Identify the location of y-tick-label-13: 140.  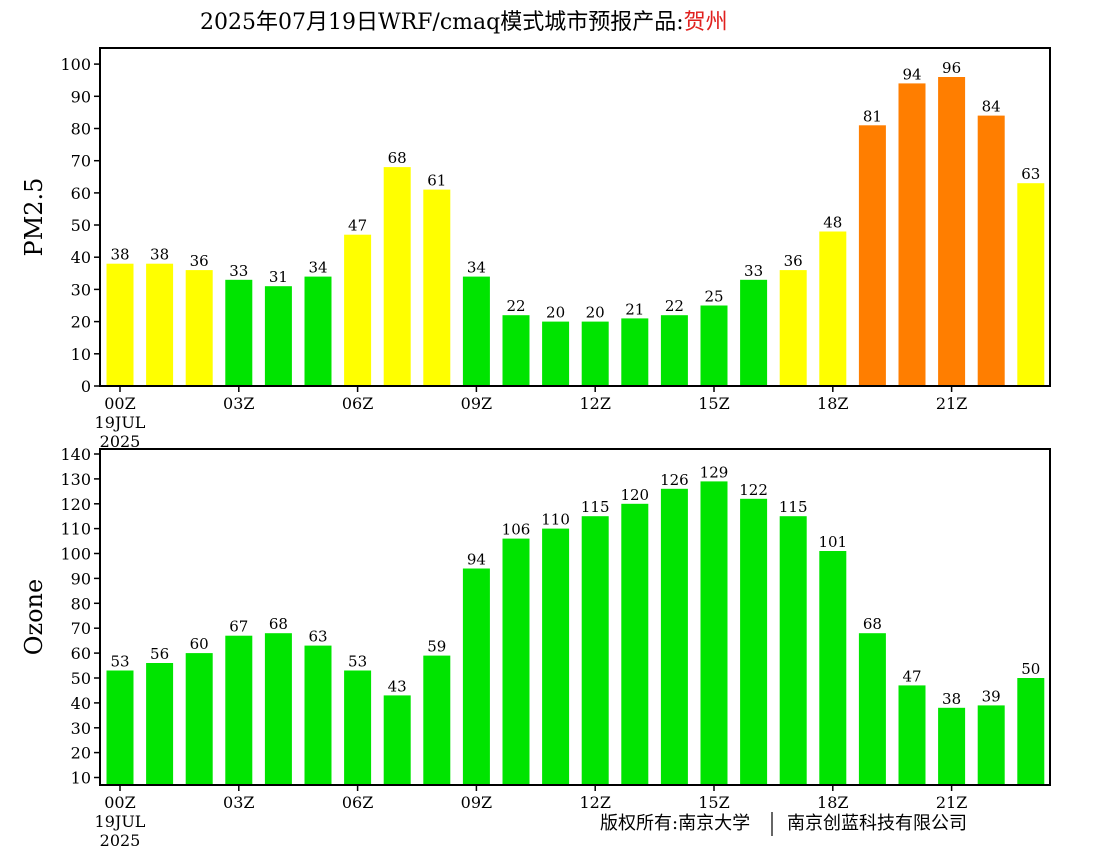
(75, 454).